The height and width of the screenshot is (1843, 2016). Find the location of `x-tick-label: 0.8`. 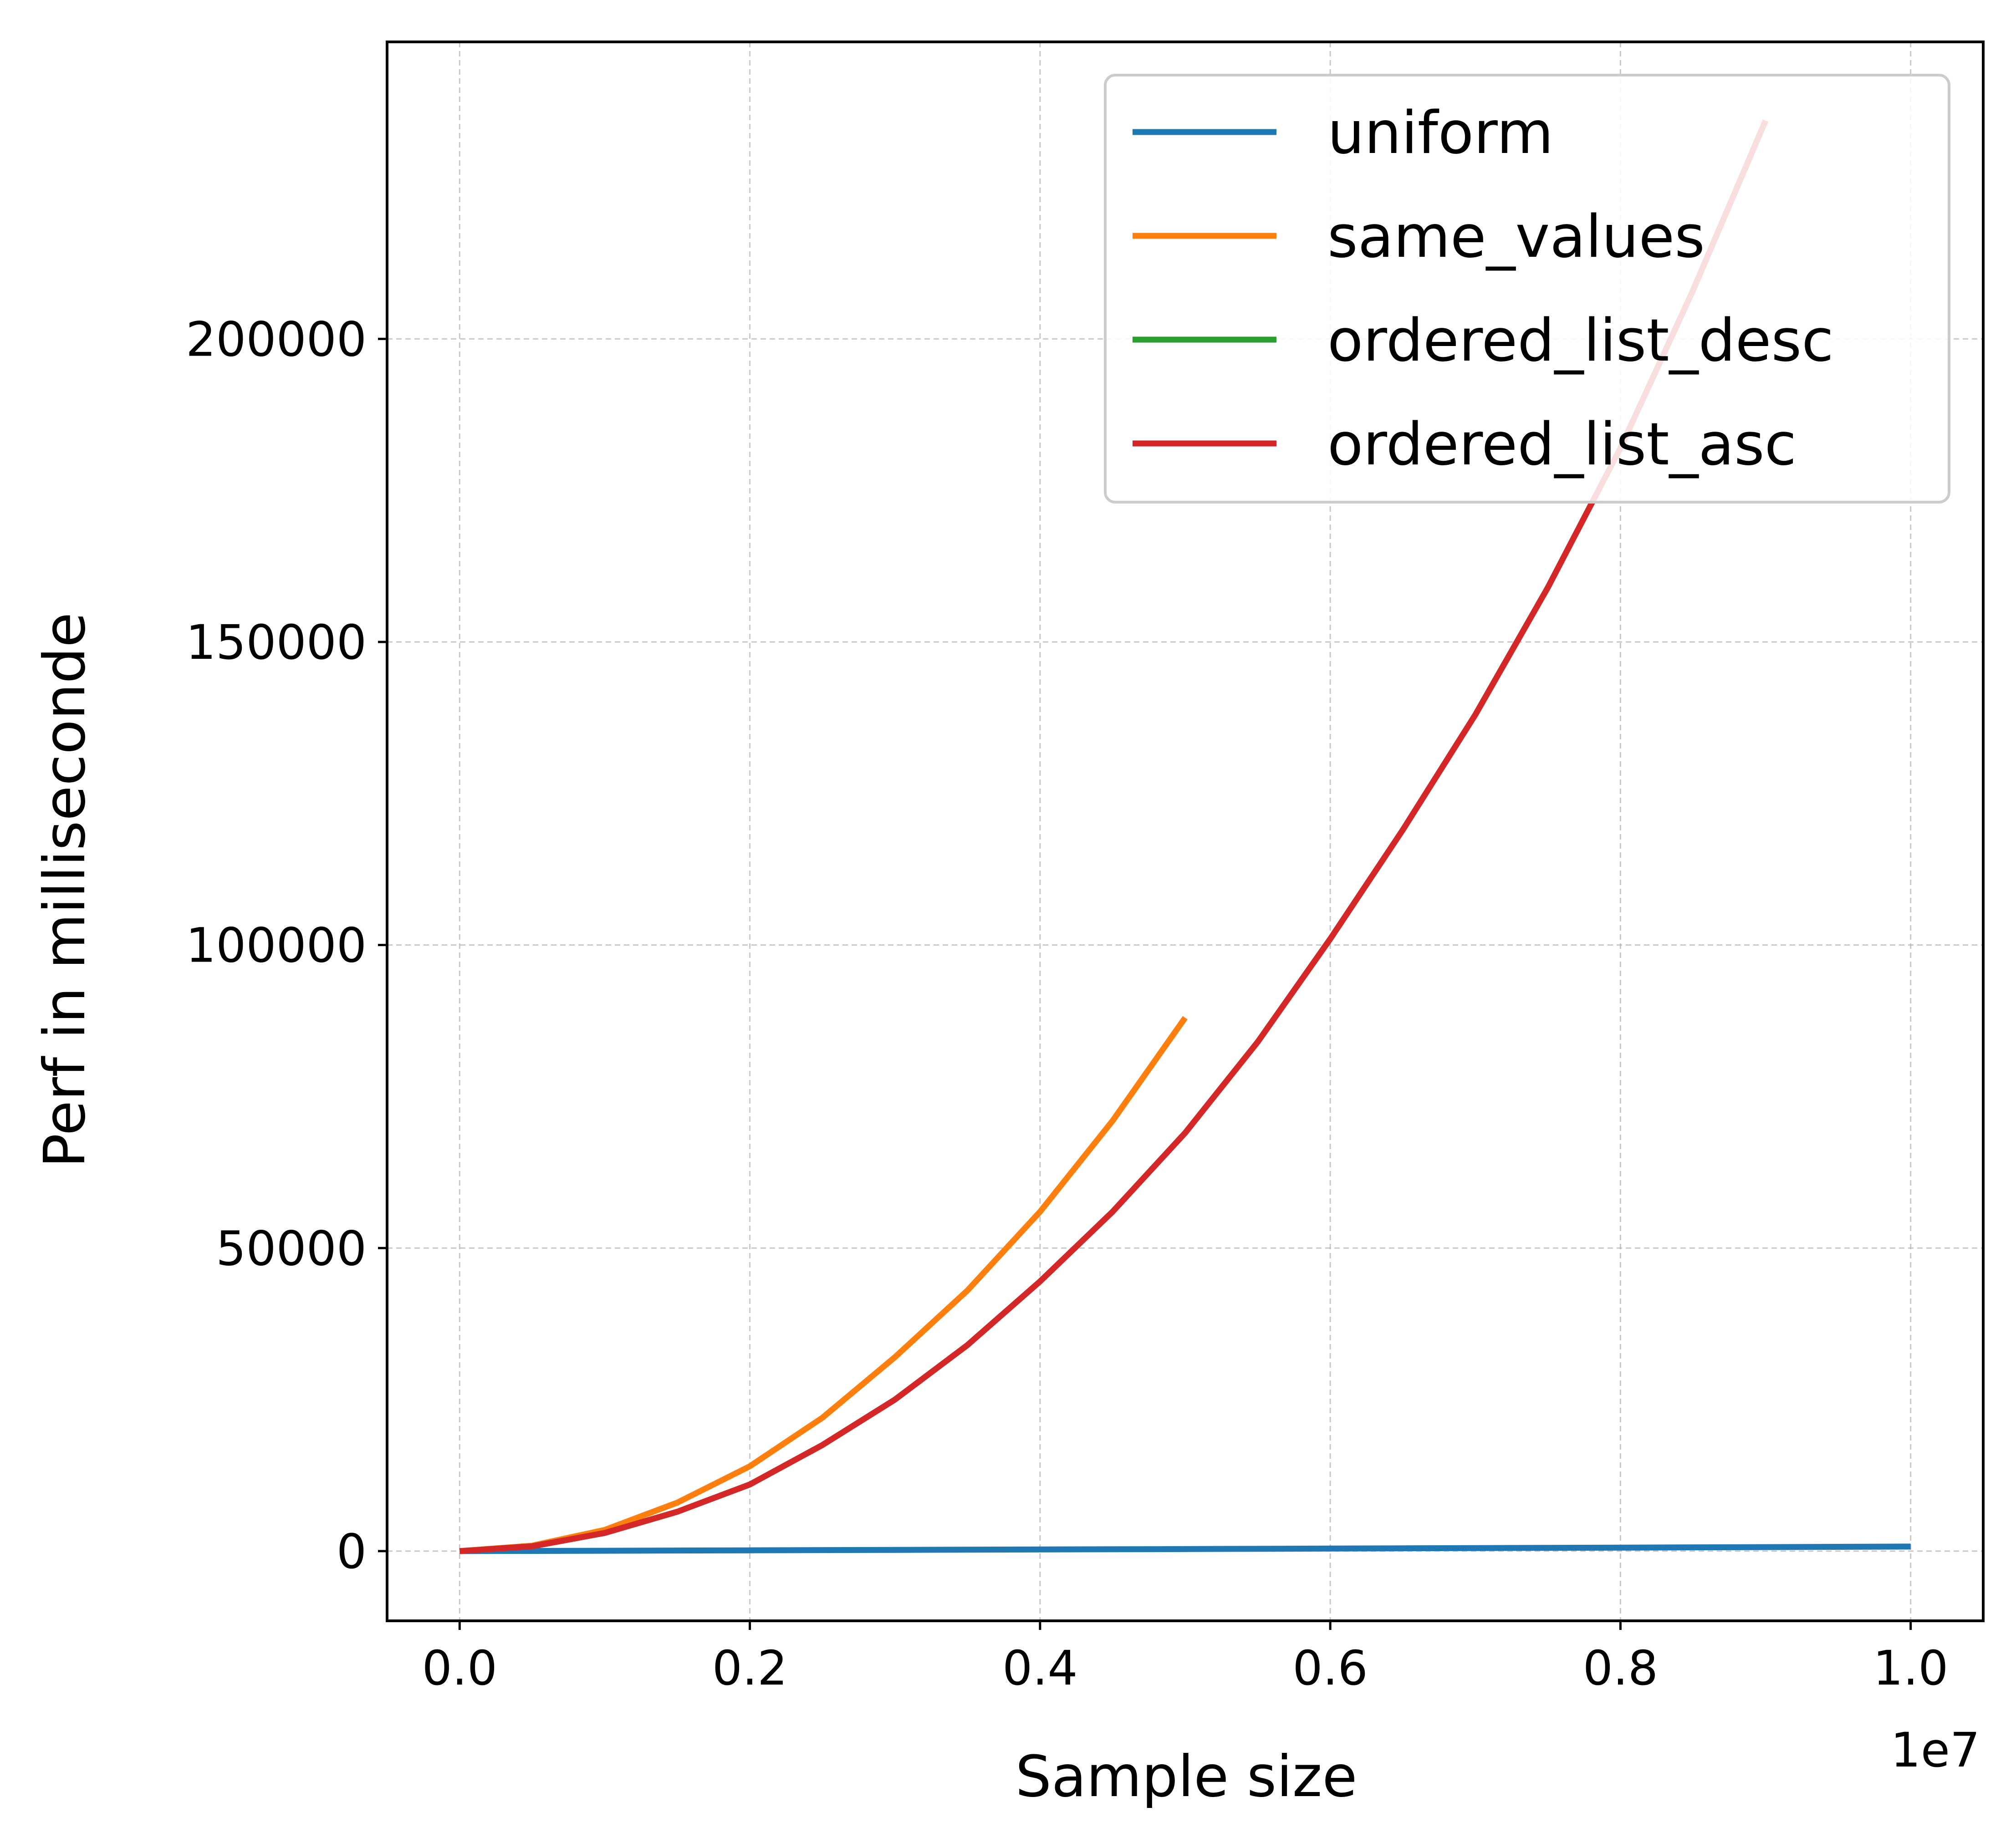

x-tick-label: 0.8 is located at coordinates (1620, 1668).